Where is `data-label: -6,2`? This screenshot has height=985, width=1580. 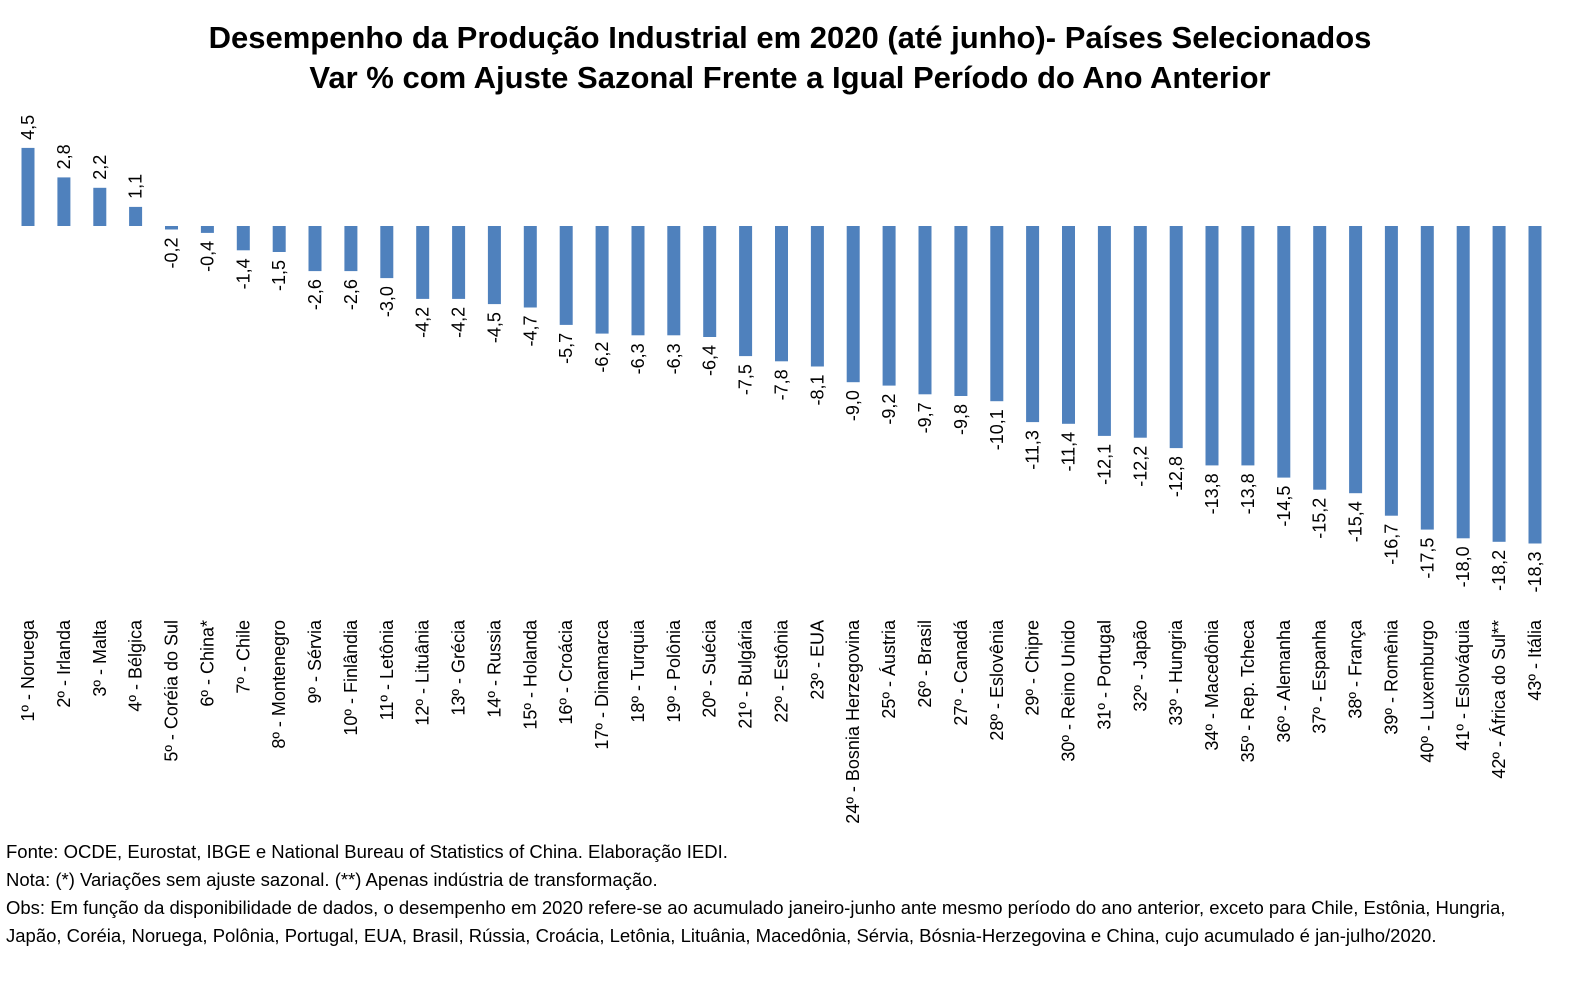
data-label: -6,2 is located at coordinates (602, 357).